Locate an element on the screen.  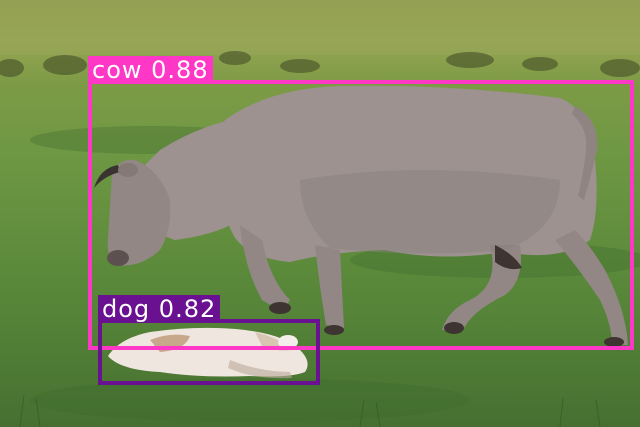
cow-detection-label: cow 0.88 is located at coordinates (150, 70).